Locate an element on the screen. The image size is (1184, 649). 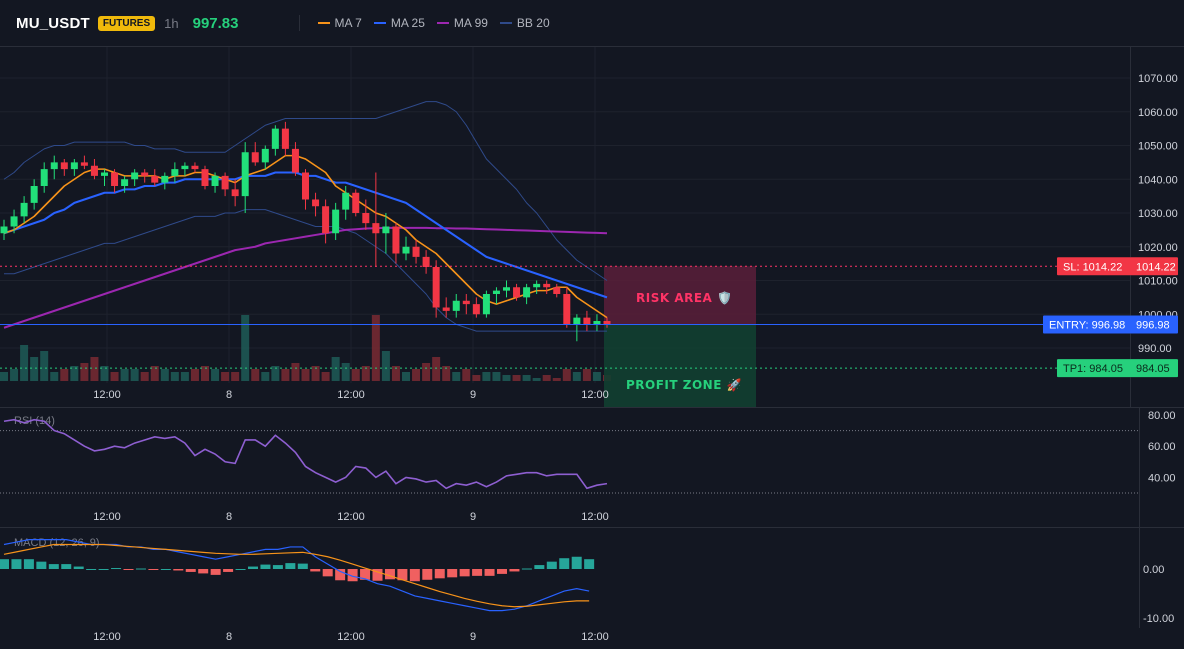
time-tick-label: 9 is located at coordinates (473, 395).